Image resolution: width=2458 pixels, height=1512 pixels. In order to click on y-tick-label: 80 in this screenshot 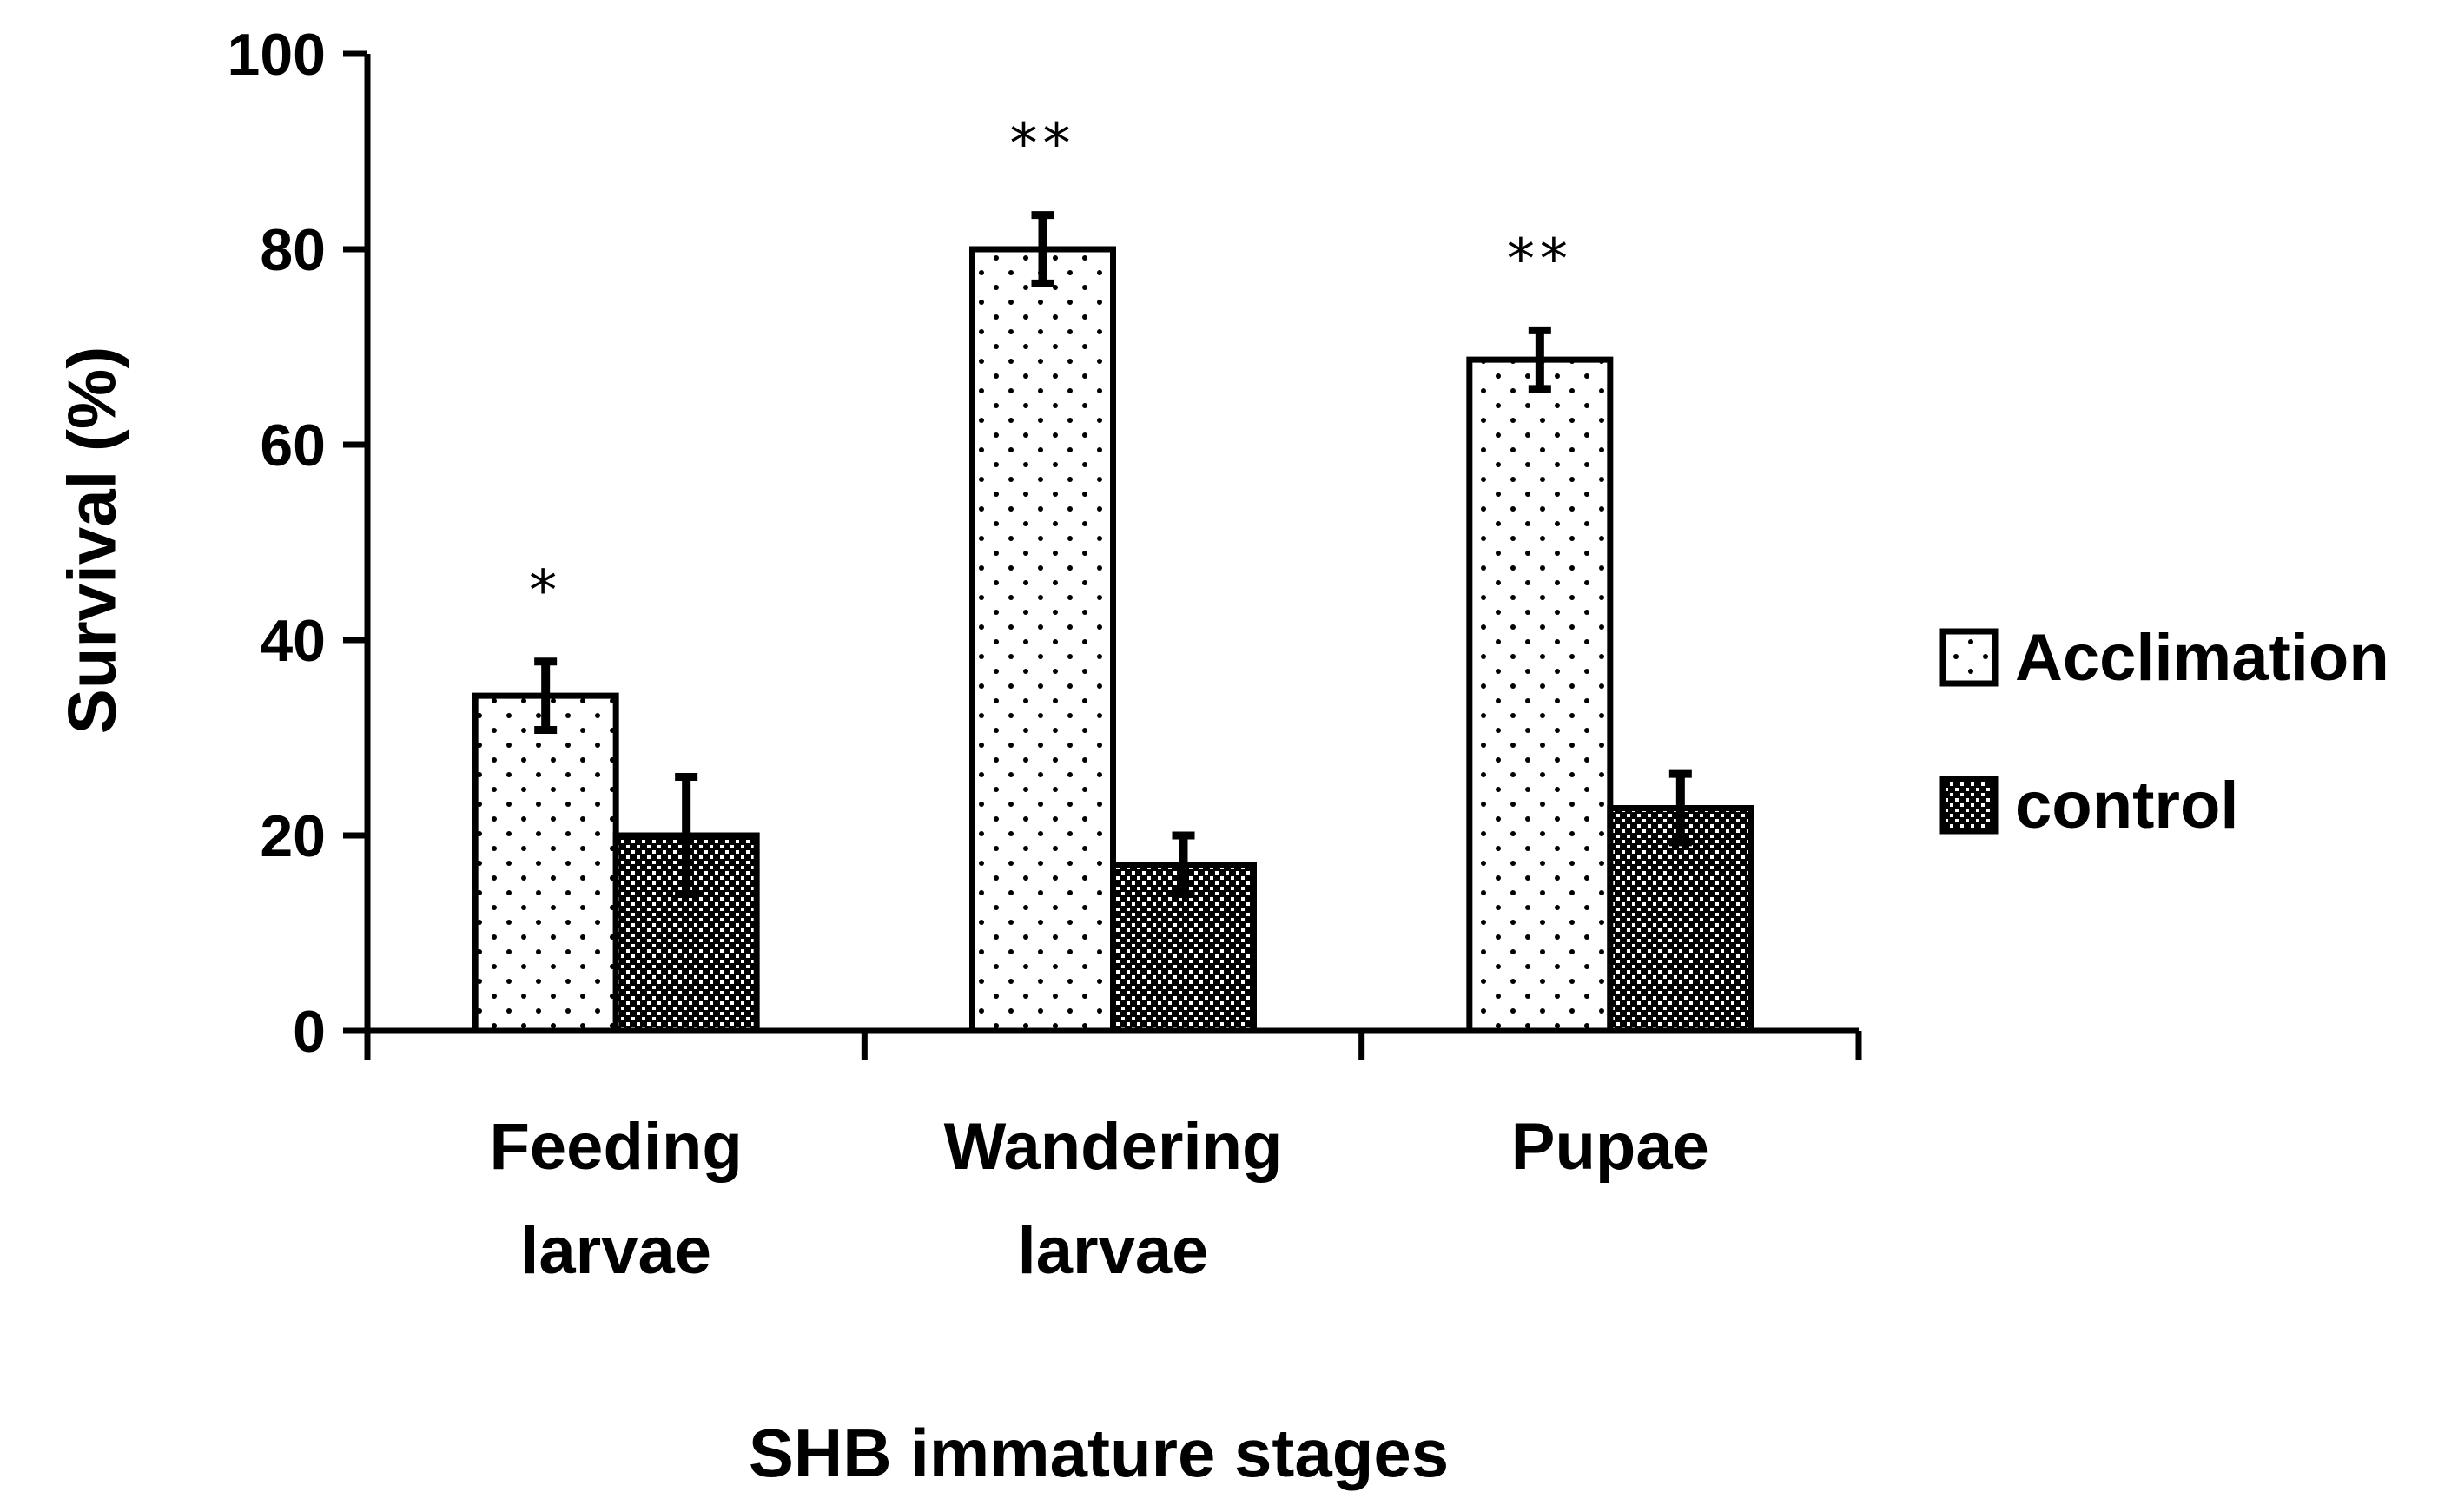, I will do `click(293, 250)`.